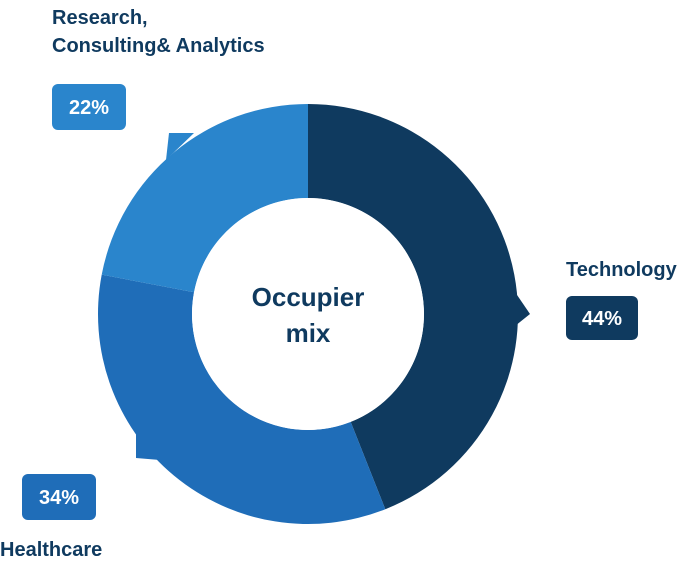 The image size is (692, 571). Describe the element at coordinates (158, 46) in the screenshot. I see `slice-name-label: Consulting& Analytics` at that location.